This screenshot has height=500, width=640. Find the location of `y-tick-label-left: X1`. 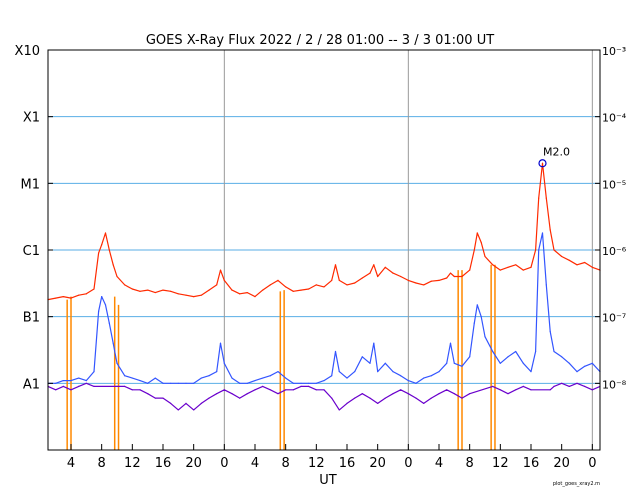

y-tick-label-left: X1 is located at coordinates (31, 118).